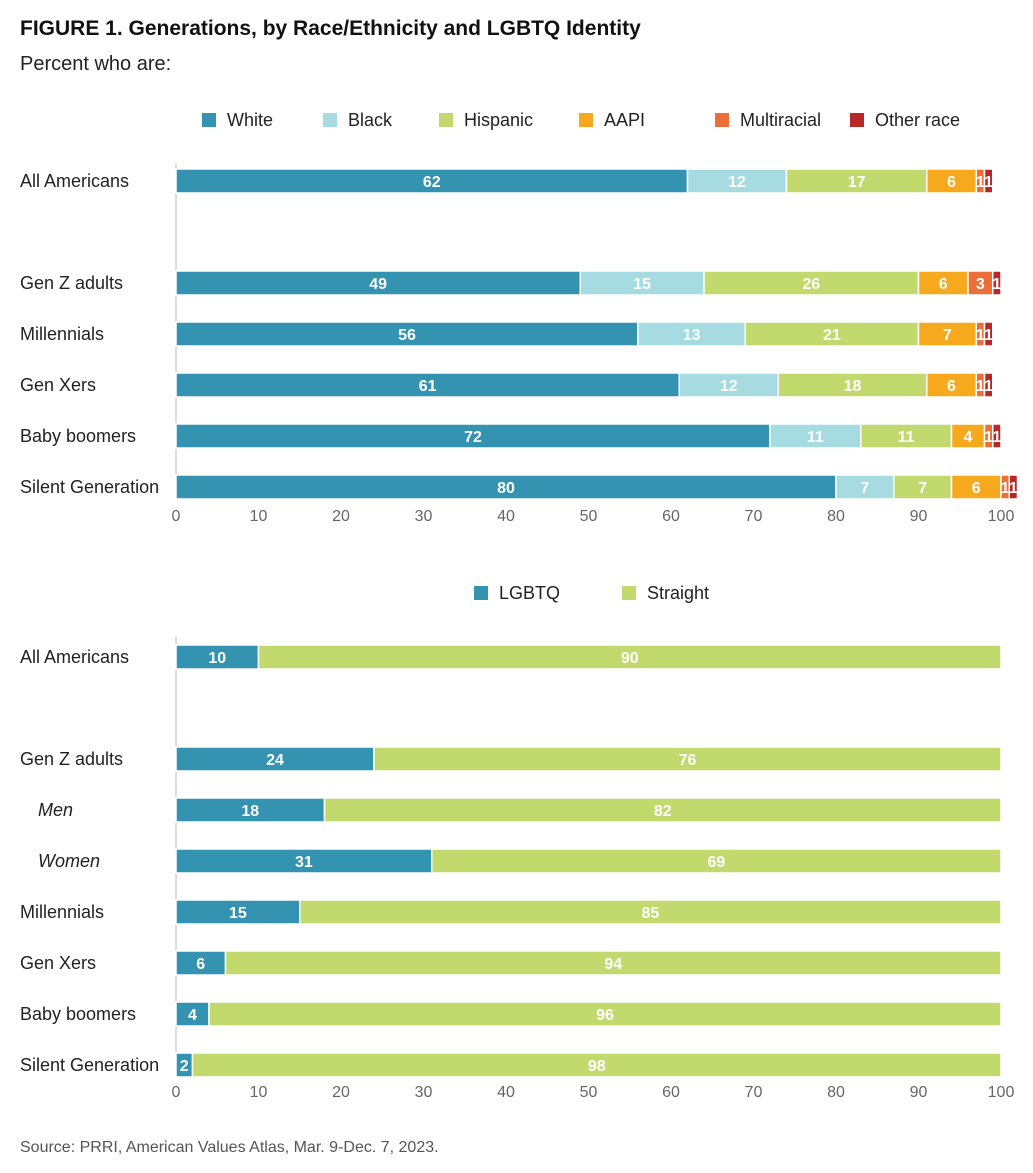 The height and width of the screenshot is (1173, 1033). Describe the element at coordinates (836, 1092) in the screenshot. I see `x-tick-label: 80` at that location.